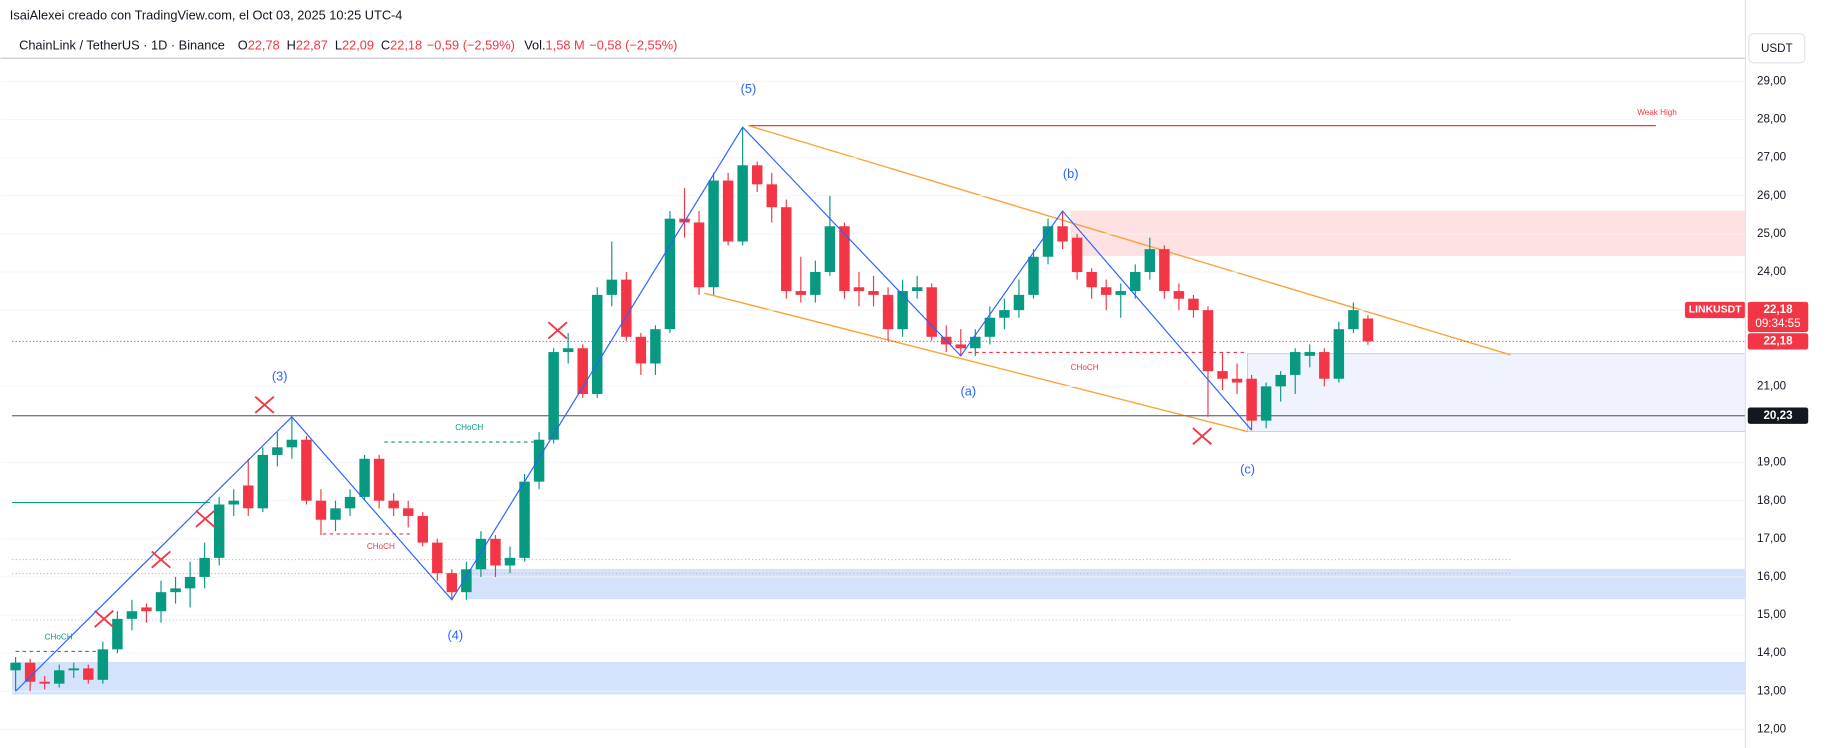 Image resolution: width=1825 pixels, height=748 pixels. What do you see at coordinates (280, 375) in the screenshot?
I see `wave-label: (3)` at bounding box center [280, 375].